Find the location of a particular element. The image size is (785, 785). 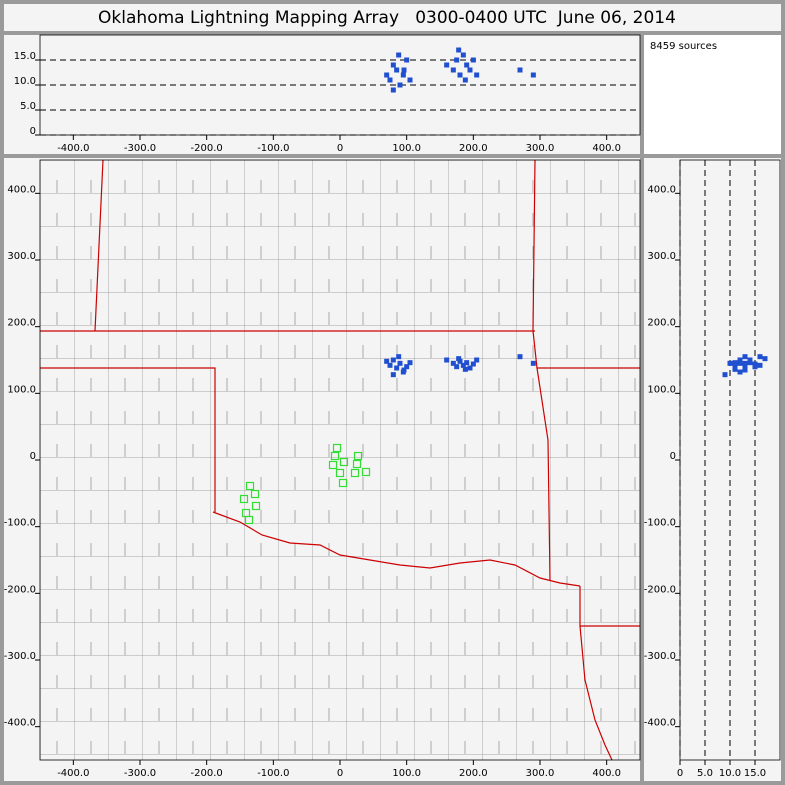

x-tick-label: -300.0 is located at coordinates (140, 773).